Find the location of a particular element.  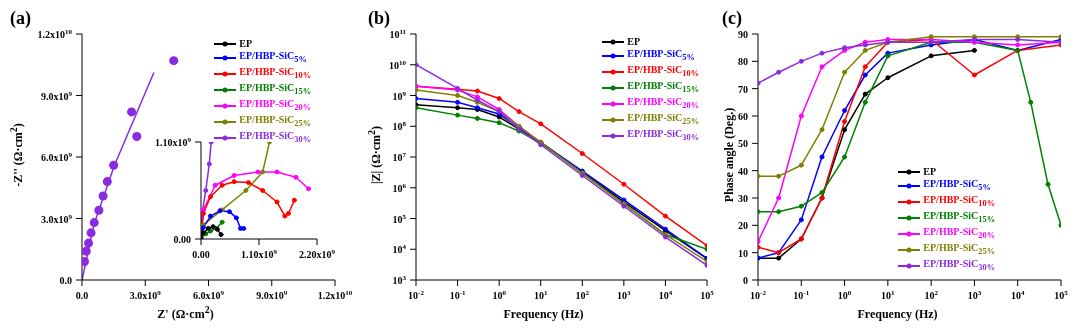

y-tick-label: 10$^{8}$ is located at coordinates (399, 126).